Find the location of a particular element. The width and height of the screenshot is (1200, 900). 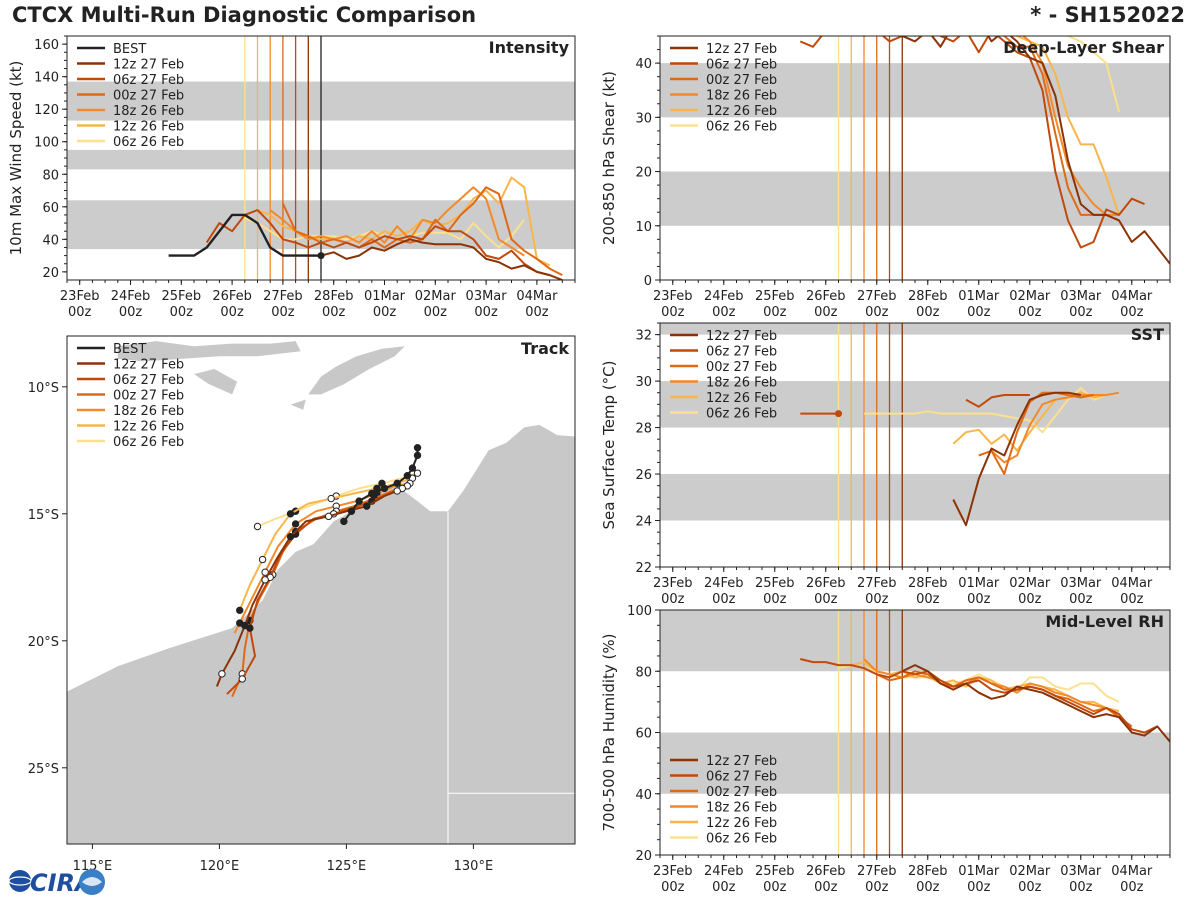

intensity-xtick-label: 26Feb is located at coordinates (232, 296).